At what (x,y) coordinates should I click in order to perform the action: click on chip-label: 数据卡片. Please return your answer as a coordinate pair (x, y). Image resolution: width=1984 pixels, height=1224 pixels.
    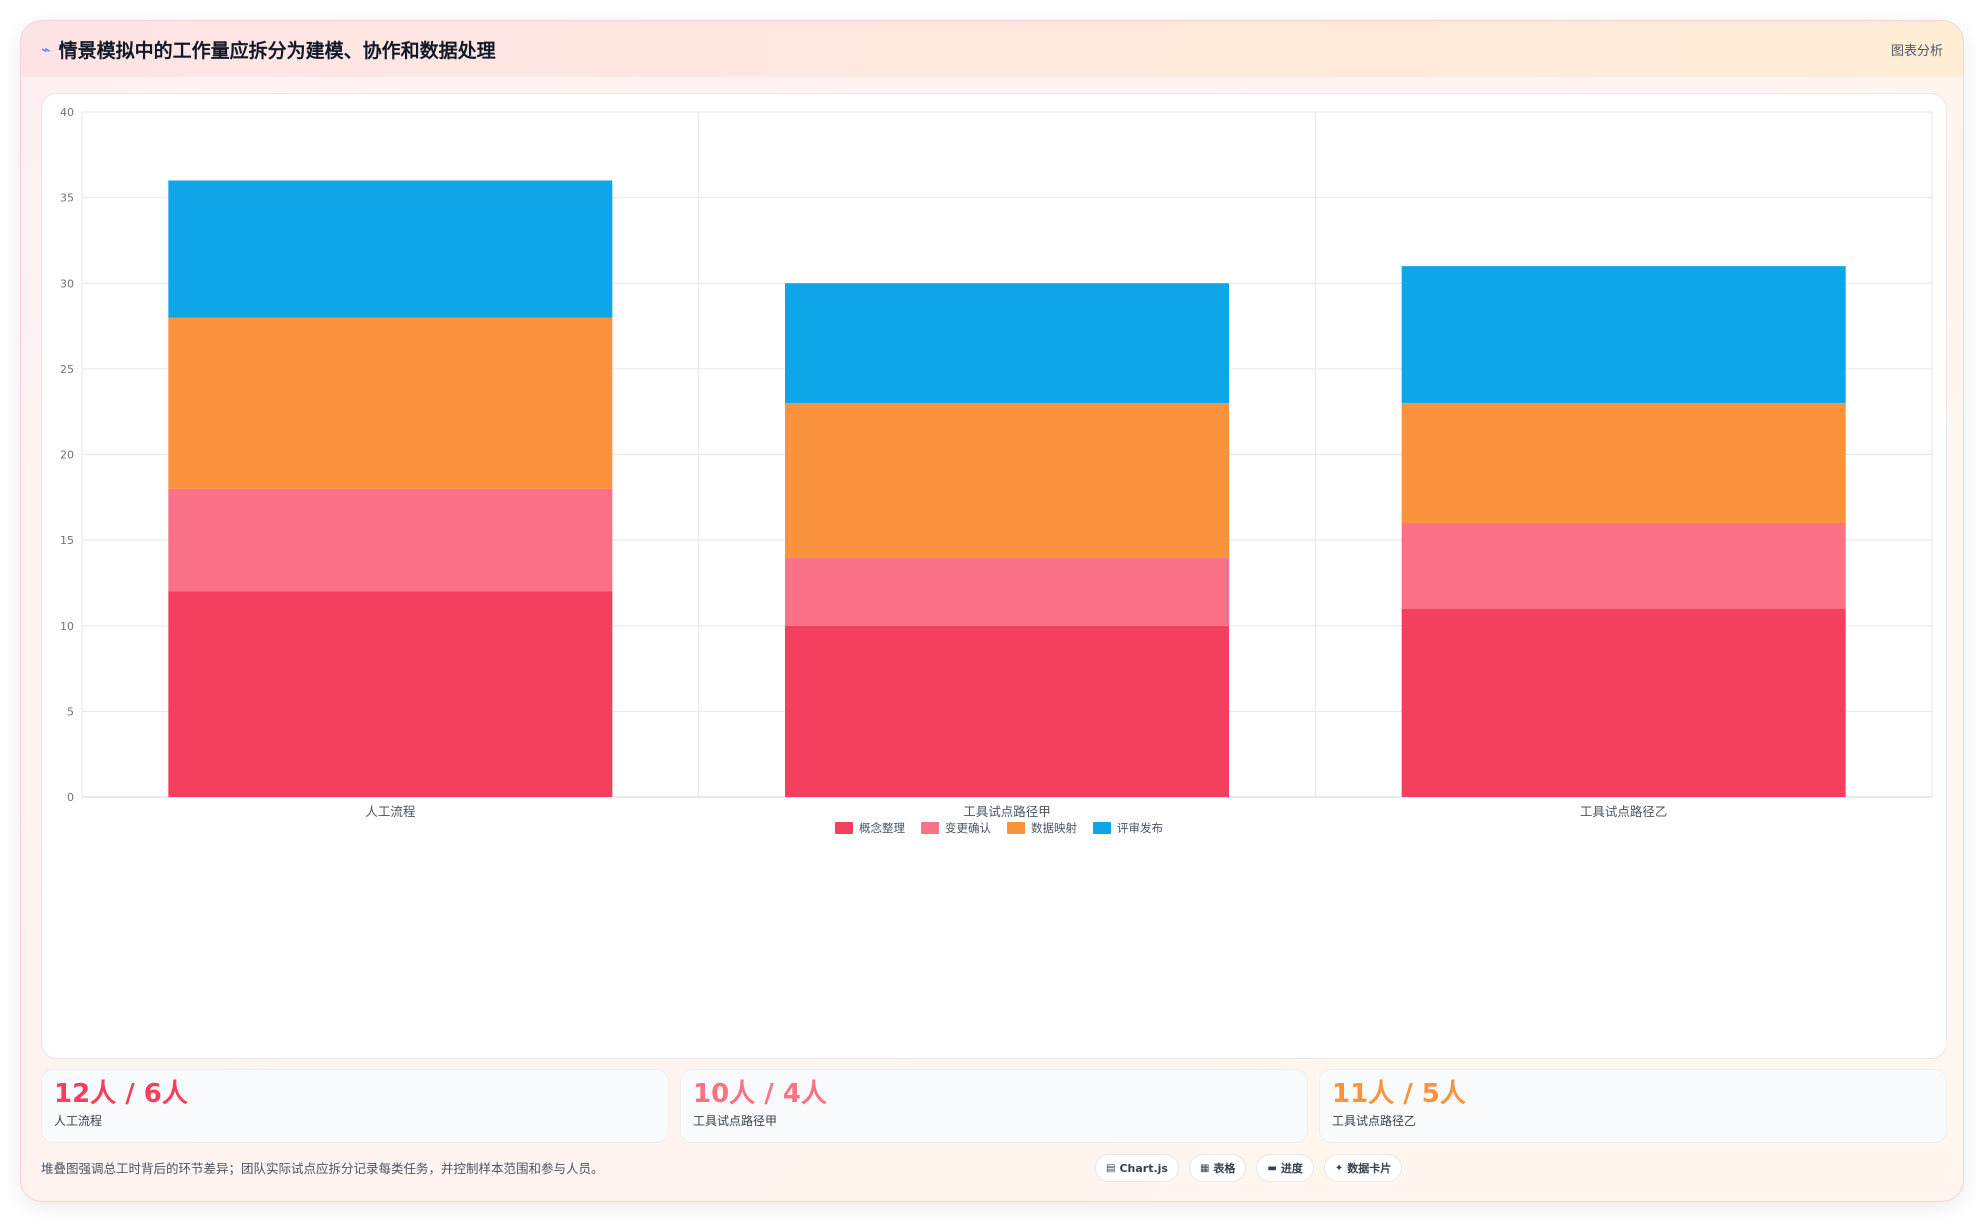
    Looking at the image, I should click on (1369, 1168).